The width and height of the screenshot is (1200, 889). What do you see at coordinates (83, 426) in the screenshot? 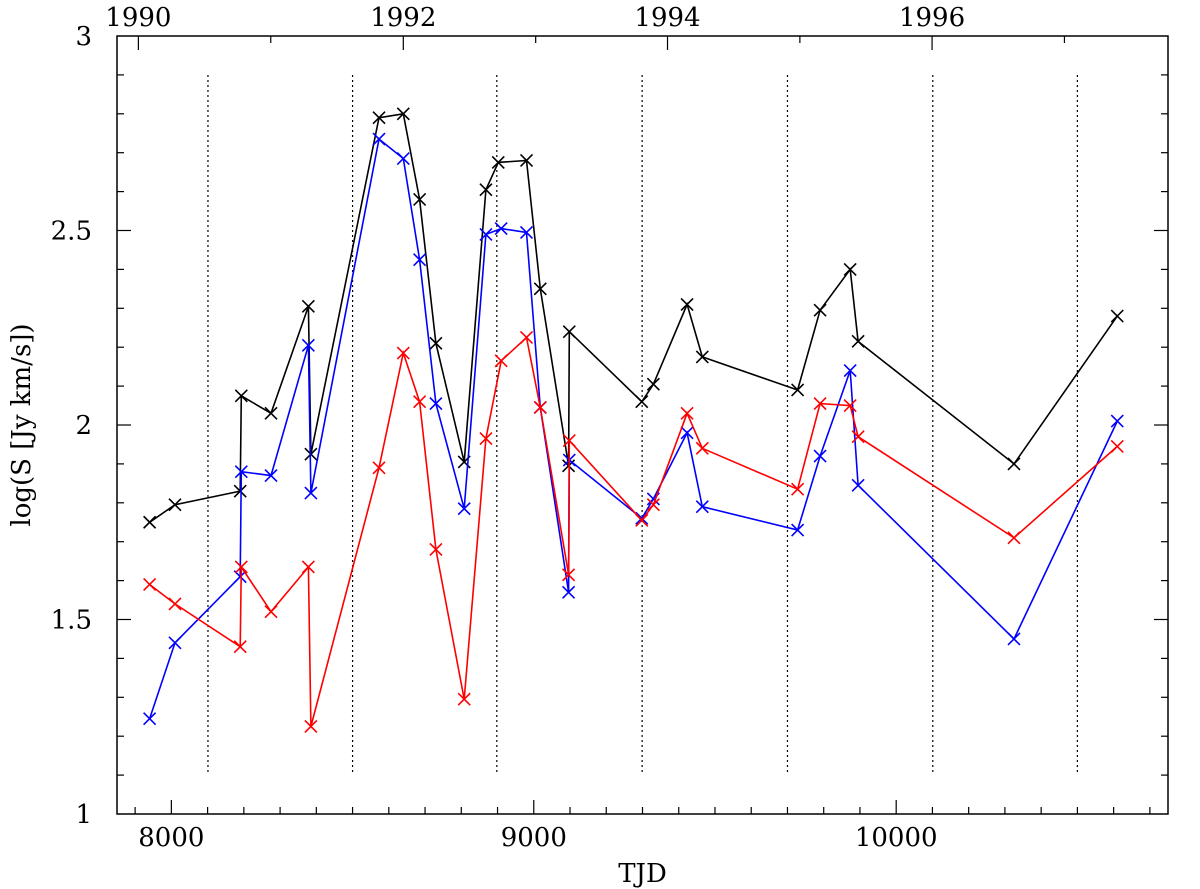
I see `y-tick-label: 2` at bounding box center [83, 426].